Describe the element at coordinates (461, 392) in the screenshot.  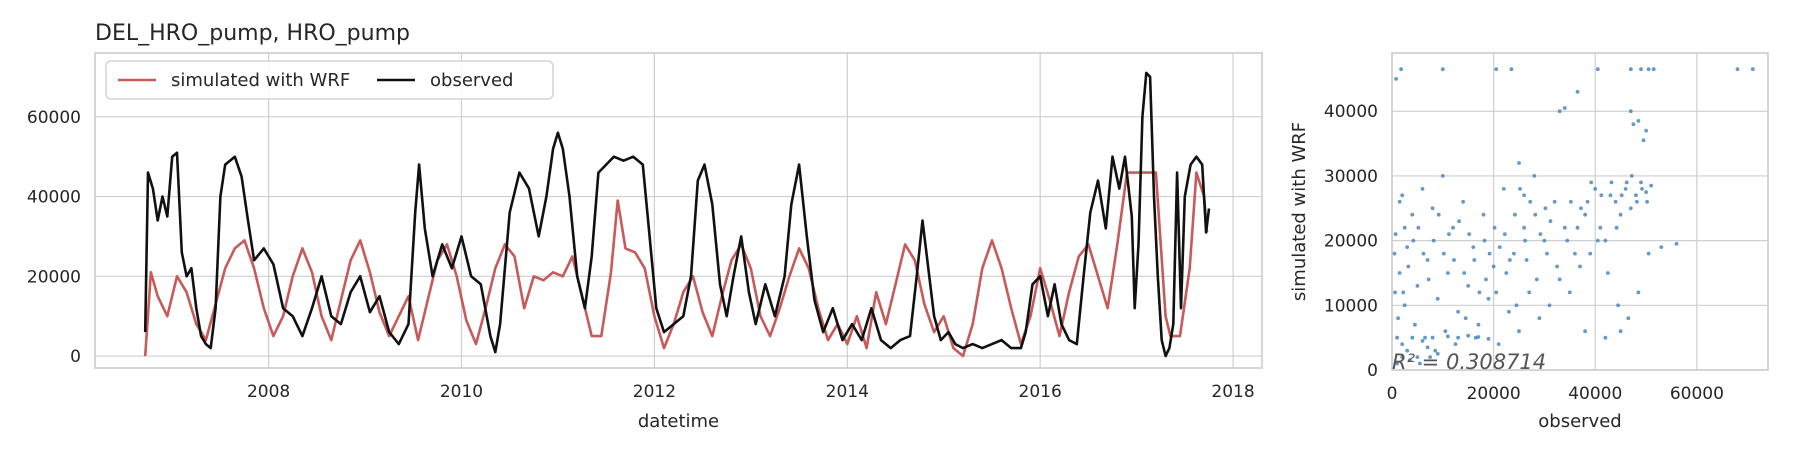
I see `ts-x-tick-label: 2010` at that location.